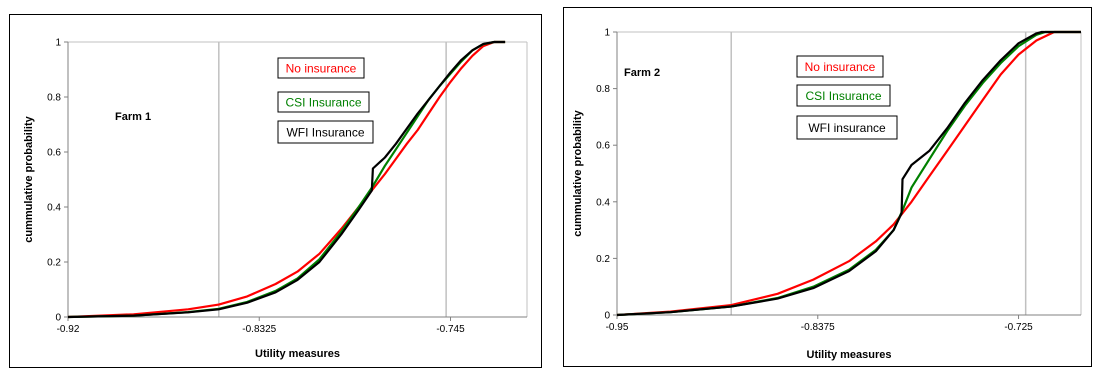 This screenshot has height=368, width=1093. What do you see at coordinates (68, 329) in the screenshot?
I see `x-tick-label-farm-1: -0.92` at bounding box center [68, 329].